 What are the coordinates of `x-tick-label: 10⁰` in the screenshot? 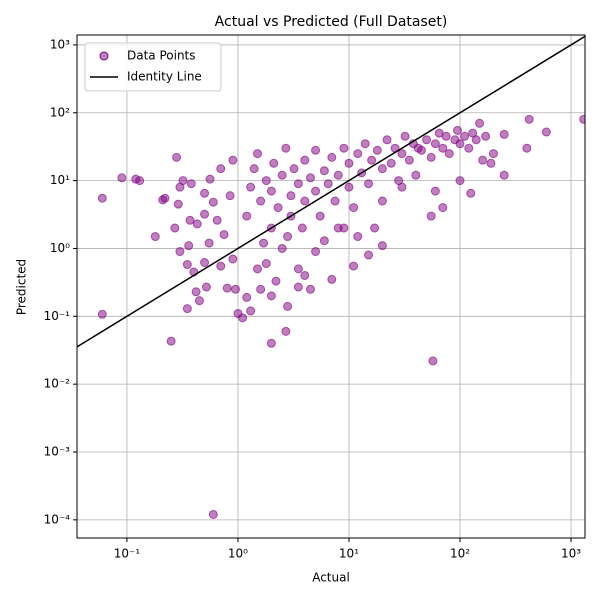 It's located at (238, 554).